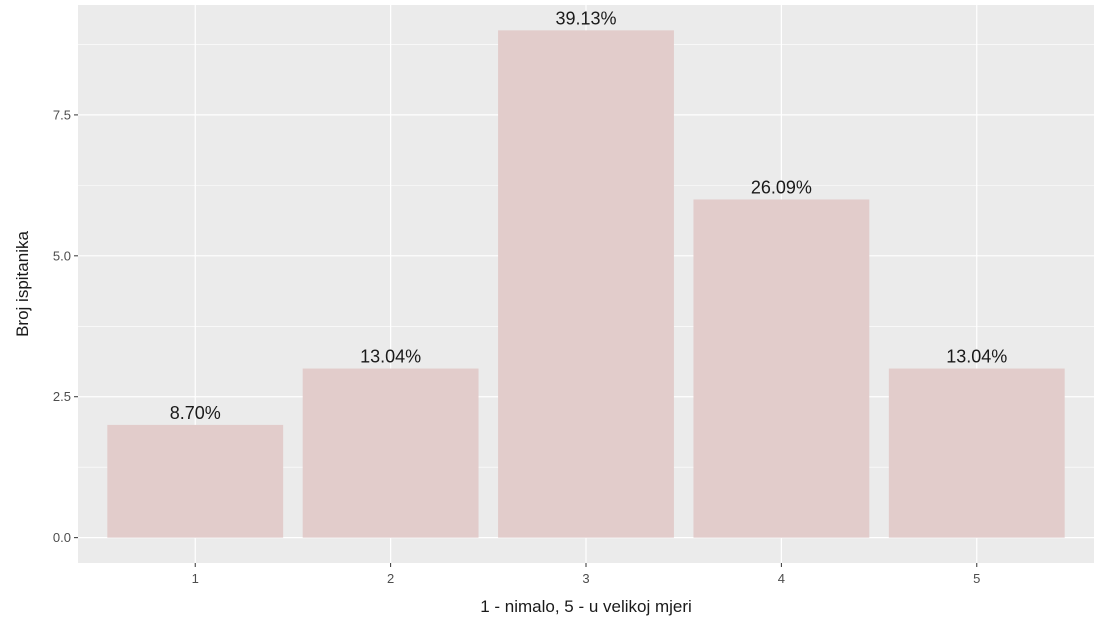 The height and width of the screenshot is (627, 1096). What do you see at coordinates (62, 537) in the screenshot?
I see `y-tick-label: 0.0` at bounding box center [62, 537].